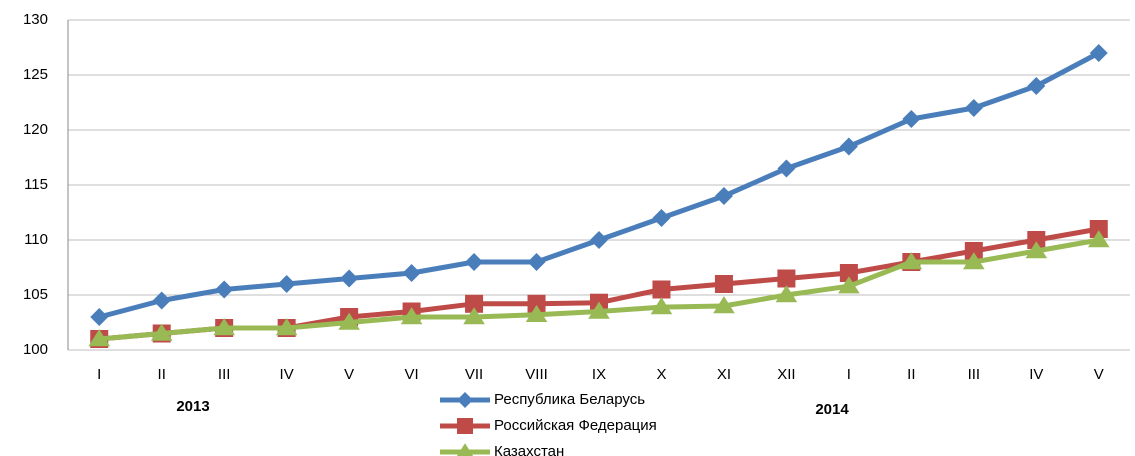 The width and height of the screenshot is (1135, 456). What do you see at coordinates (569, 399) in the screenshot?
I see `legend-label: Республика Беларусь` at bounding box center [569, 399].